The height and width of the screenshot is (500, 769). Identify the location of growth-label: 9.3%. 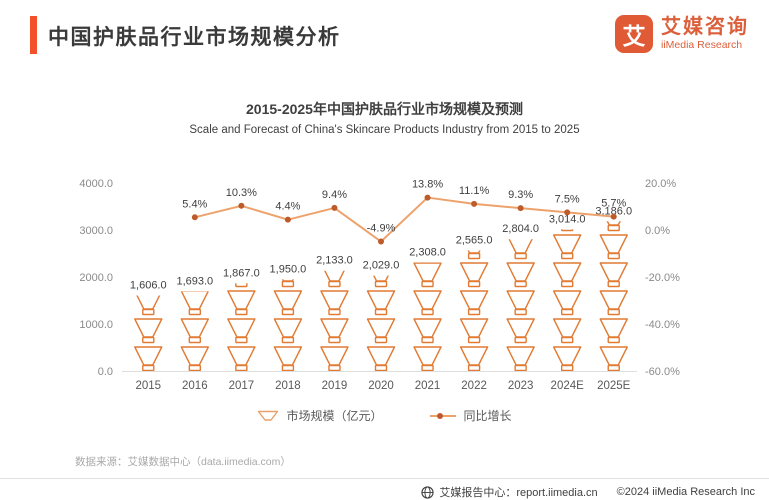
(520, 195).